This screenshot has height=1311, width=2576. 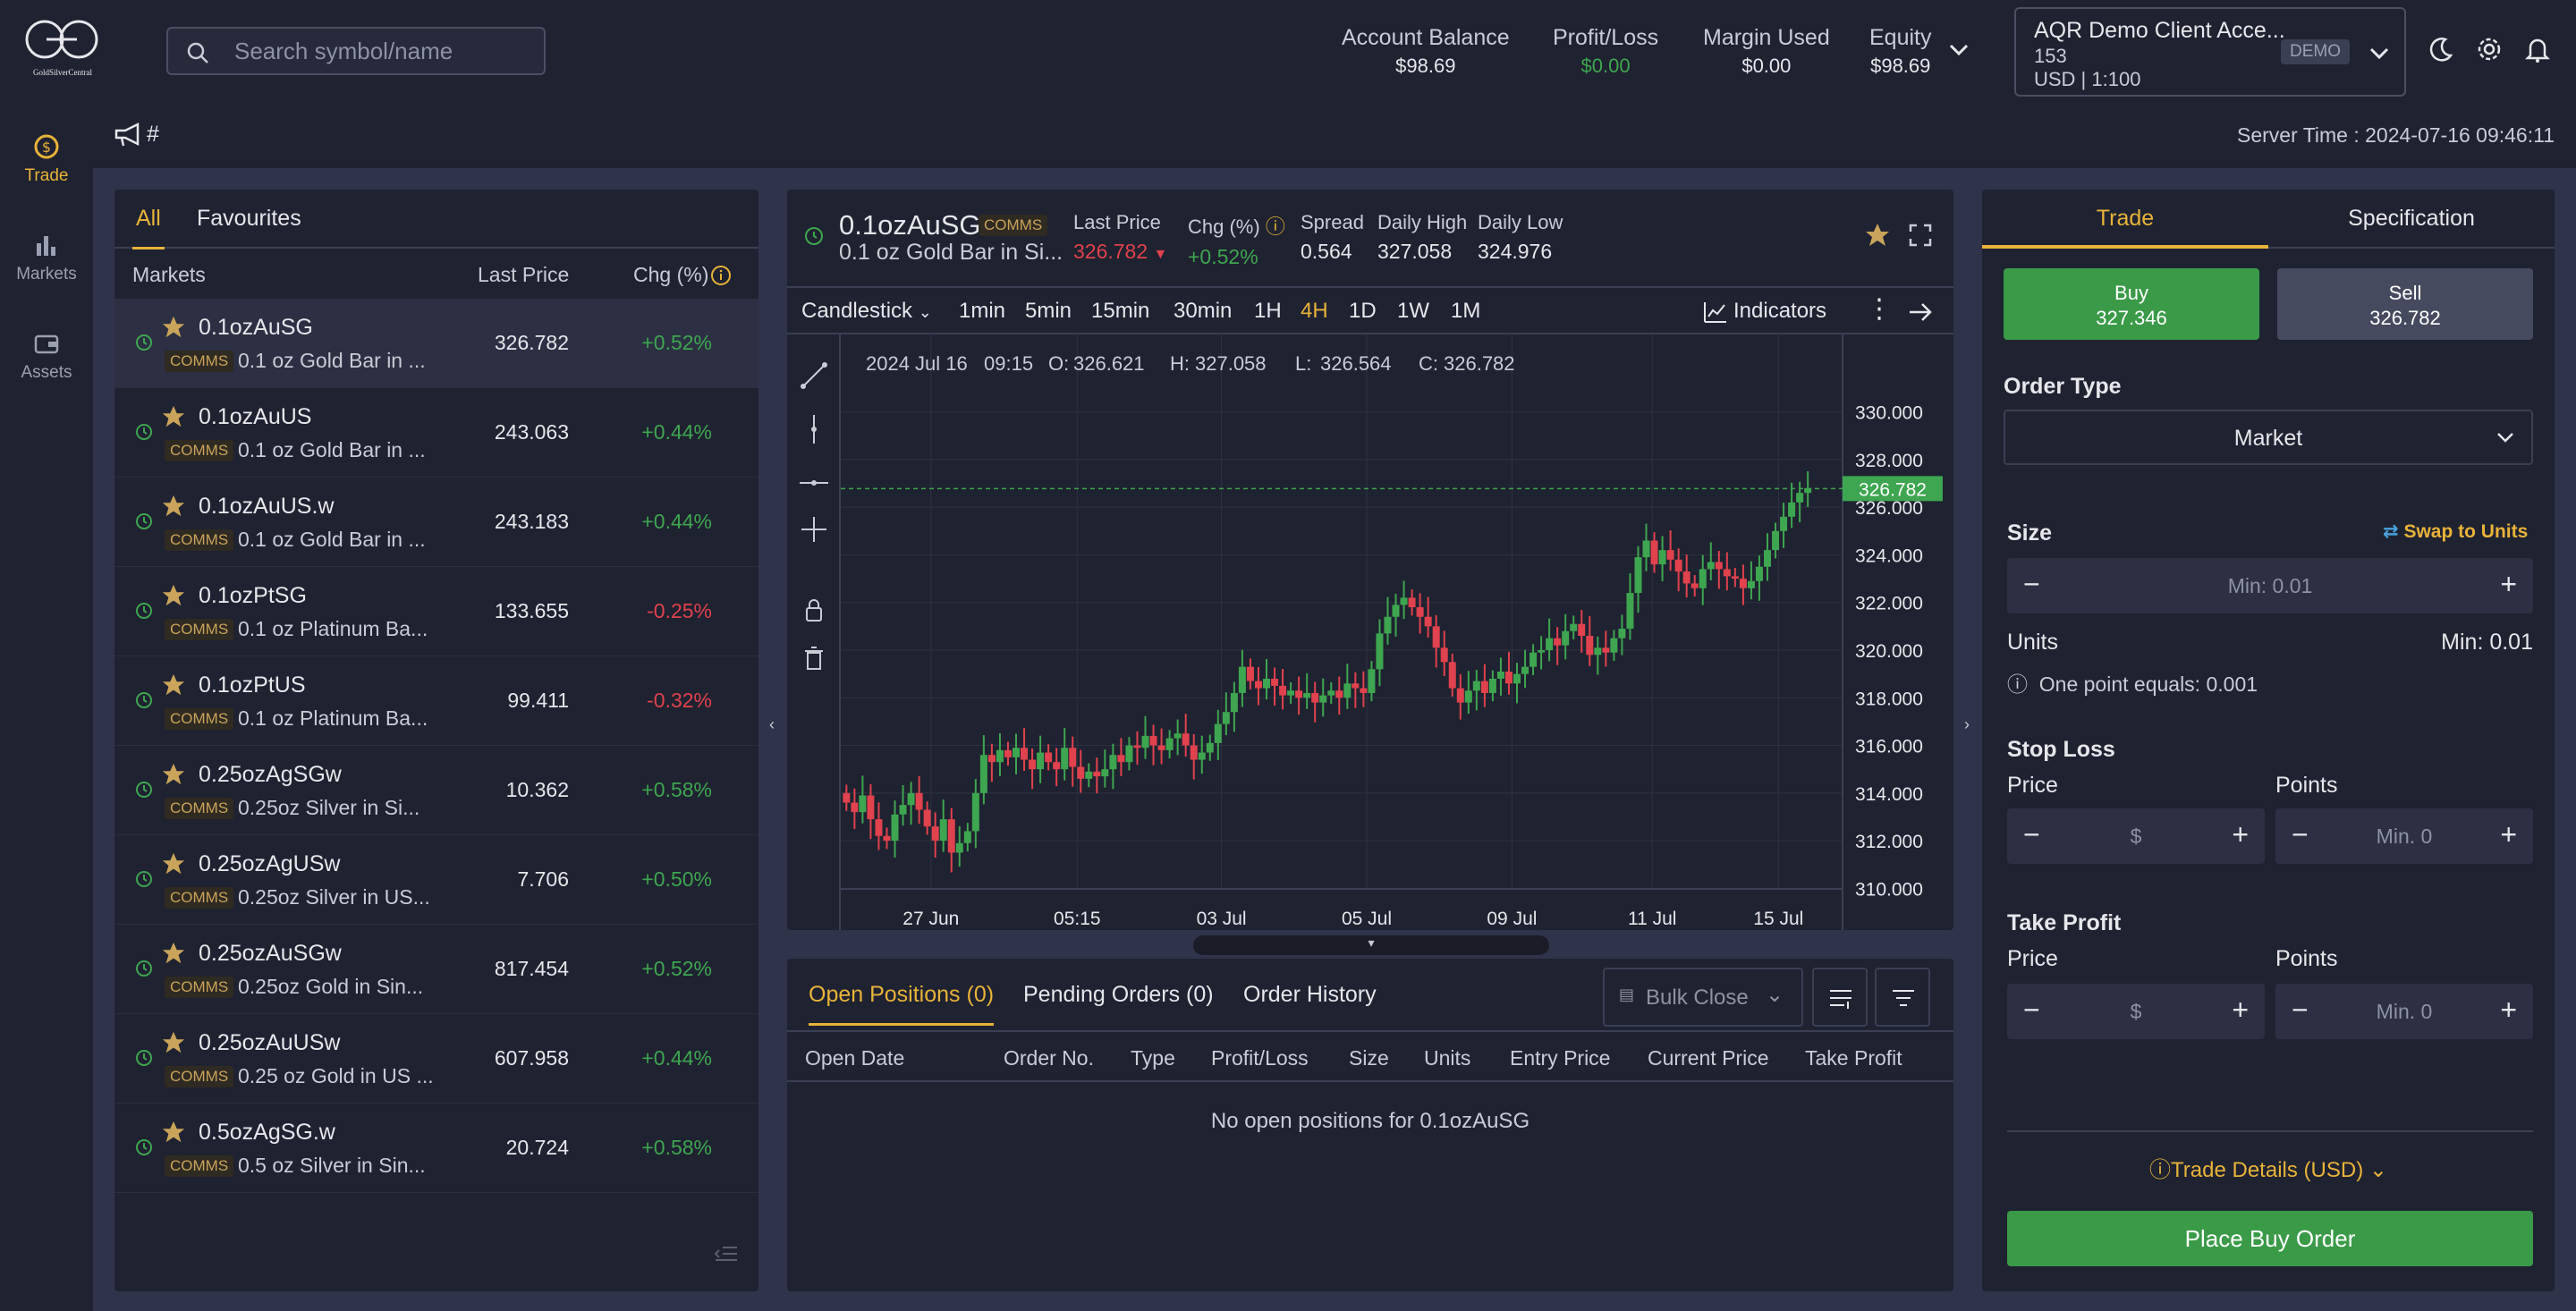 I want to click on col-entry-price: Entry Price, so click(x=1560, y=1058).